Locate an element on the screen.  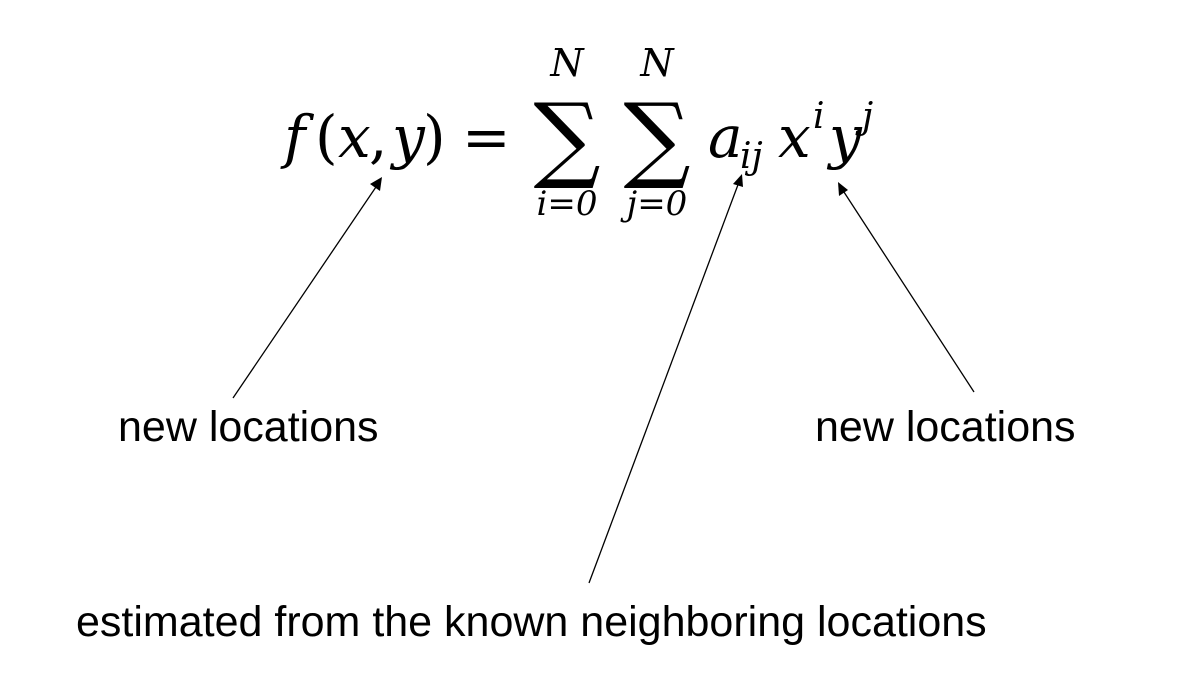
term-y: y is located at coordinates (844, 137).